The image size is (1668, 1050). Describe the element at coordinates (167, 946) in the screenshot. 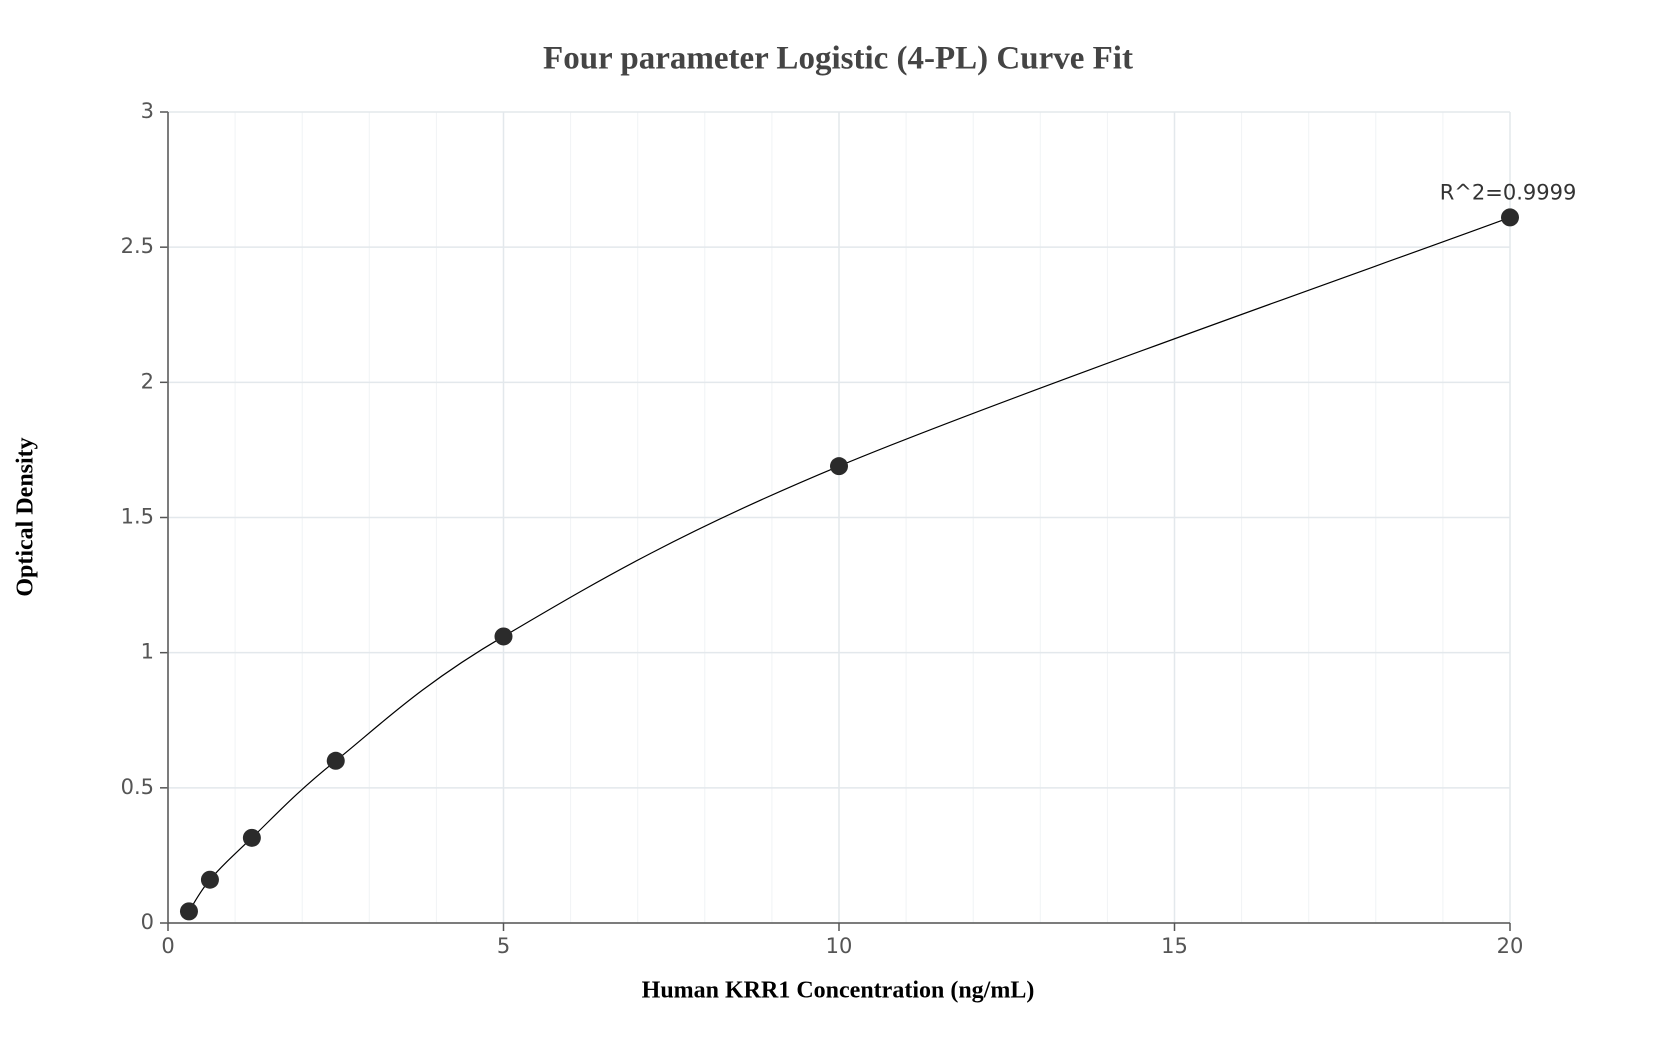

I see `x-tick-label: 0` at that location.